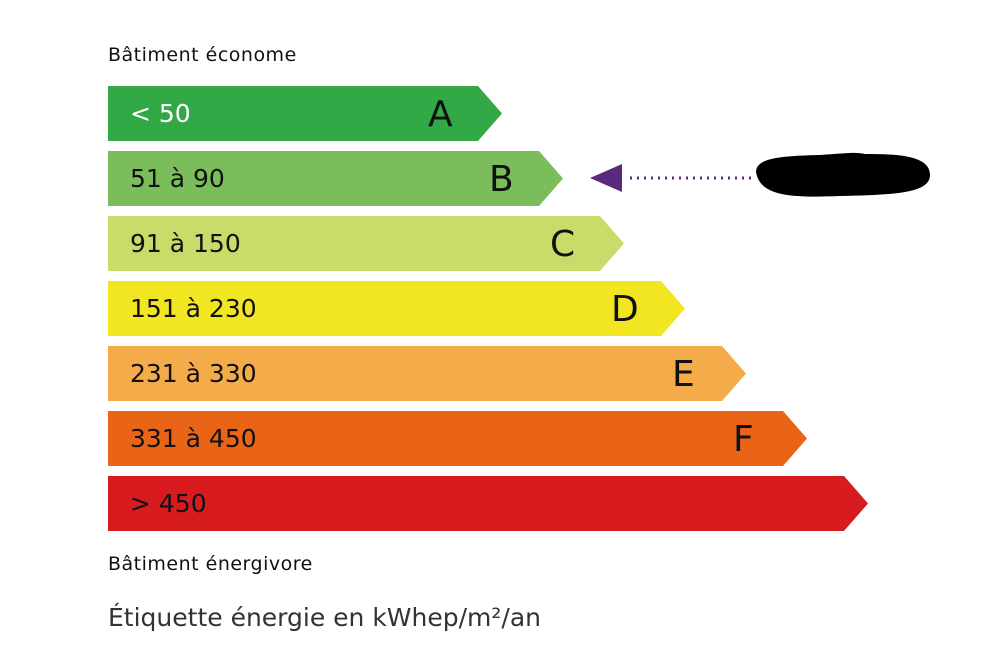 The image size is (1000, 661). I want to click on class-range: 331 à 450, so click(193, 438).